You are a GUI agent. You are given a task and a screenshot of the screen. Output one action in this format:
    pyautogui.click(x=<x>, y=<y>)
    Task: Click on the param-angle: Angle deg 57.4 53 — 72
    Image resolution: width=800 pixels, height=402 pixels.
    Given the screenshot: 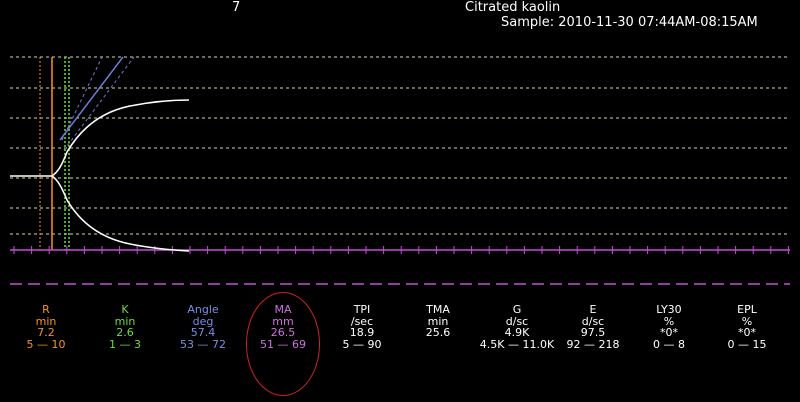 What is the action you would take?
    pyautogui.click(x=203, y=327)
    